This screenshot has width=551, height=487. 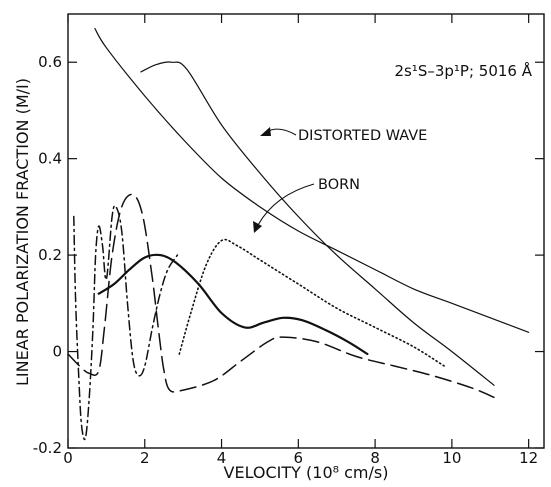 What do you see at coordinates (22, 232) in the screenshot?
I see `y-axis-label: LINEAR POLARIZATION FRACTION (M/I)` at bounding box center [22, 232].